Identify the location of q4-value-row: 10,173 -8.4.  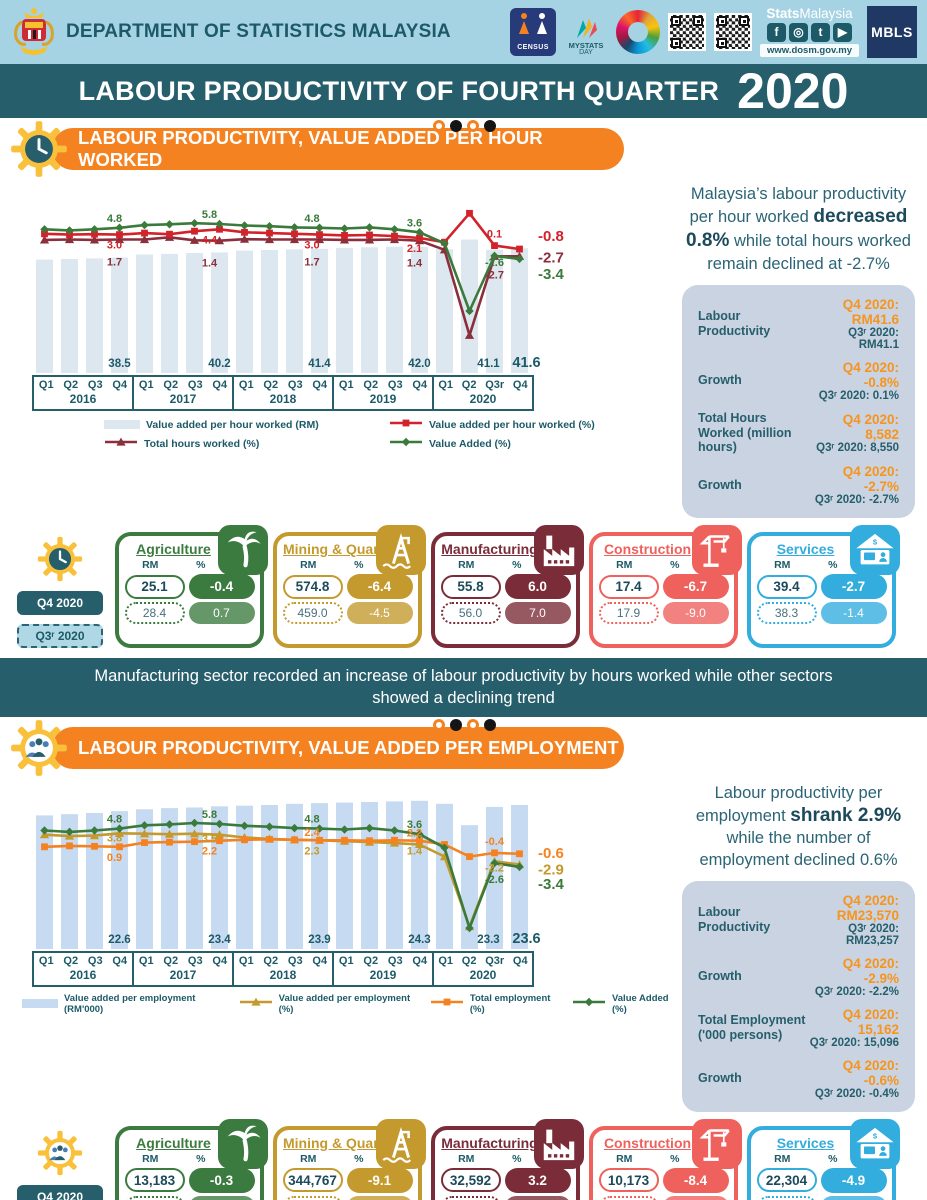
(663, 1180).